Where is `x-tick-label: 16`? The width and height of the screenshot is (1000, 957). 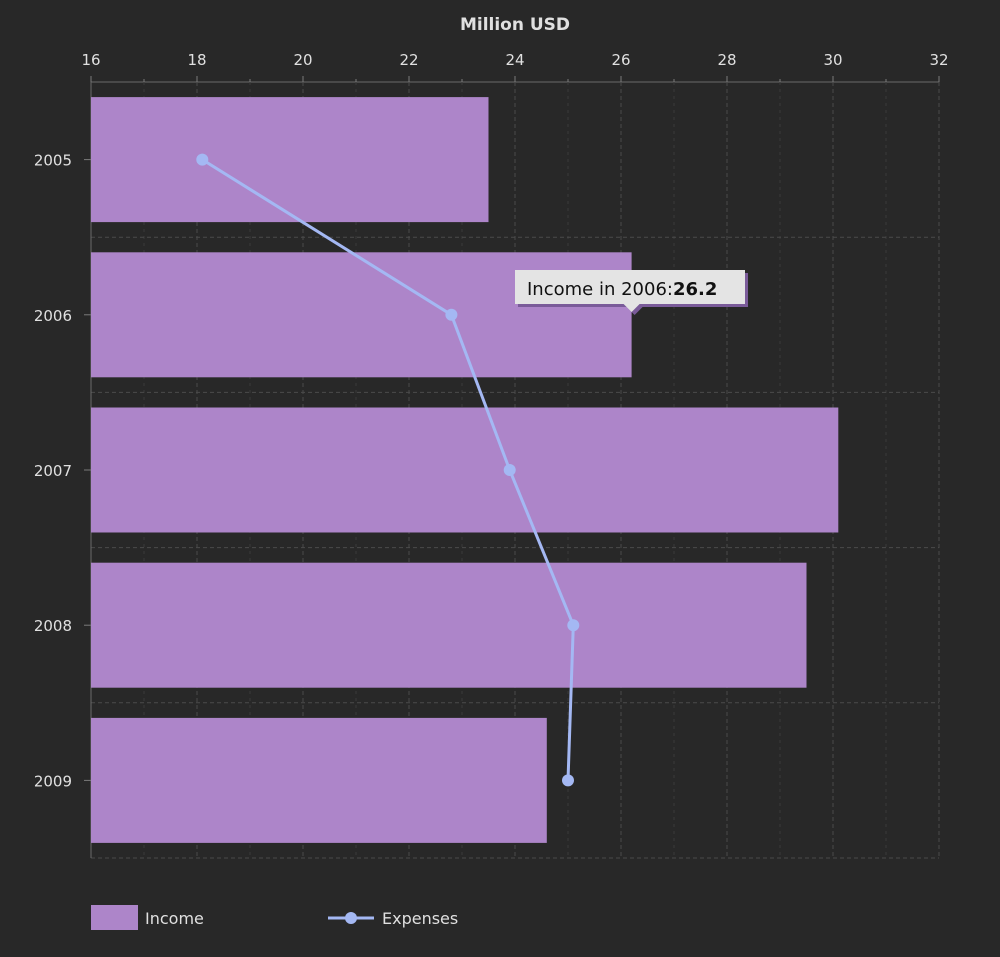 x-tick-label: 16 is located at coordinates (90, 60).